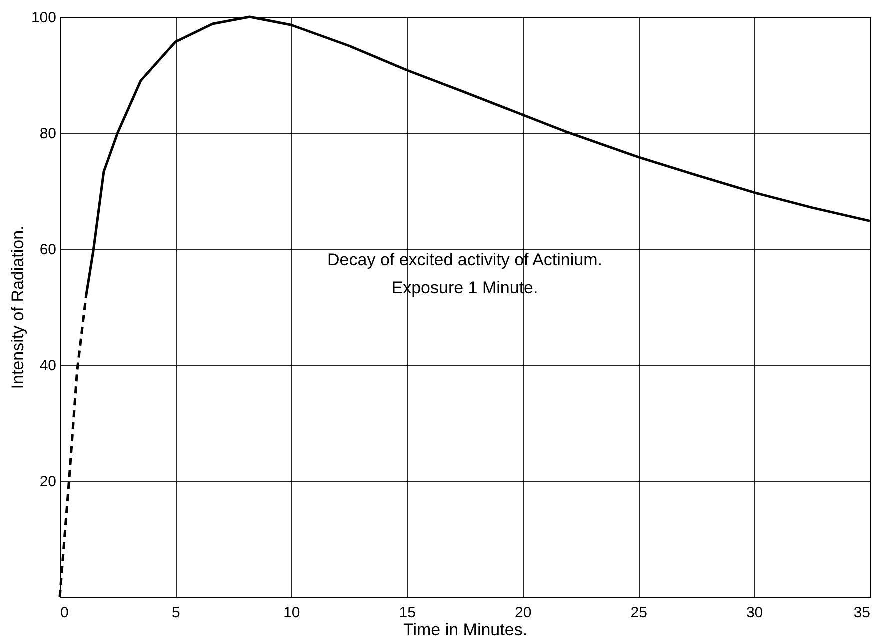  I want to click on y-tick-label: 60, so click(48, 250).